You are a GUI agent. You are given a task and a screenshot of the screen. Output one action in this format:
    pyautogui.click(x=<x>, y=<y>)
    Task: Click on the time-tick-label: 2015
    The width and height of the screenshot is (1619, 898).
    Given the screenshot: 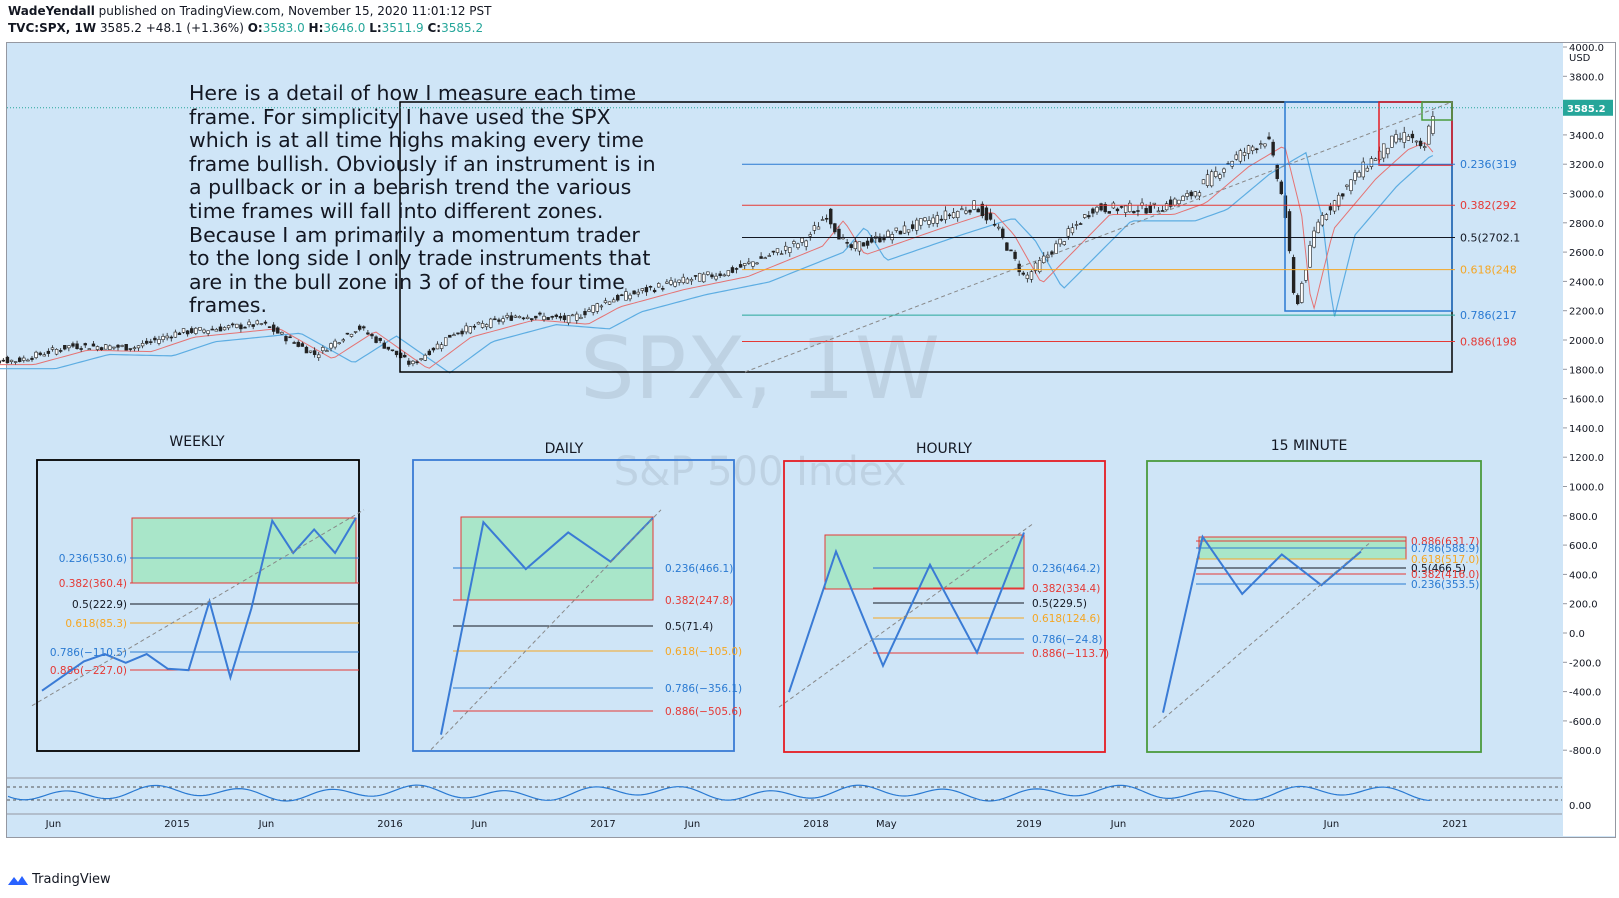 What is the action you would take?
    pyautogui.click(x=176, y=824)
    